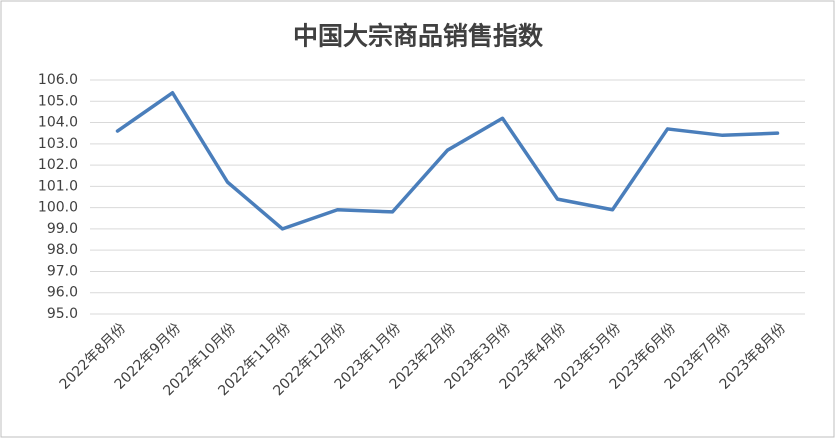  What do you see at coordinates (62, 229) in the screenshot?
I see `y-tick-label: 99.0` at bounding box center [62, 229].